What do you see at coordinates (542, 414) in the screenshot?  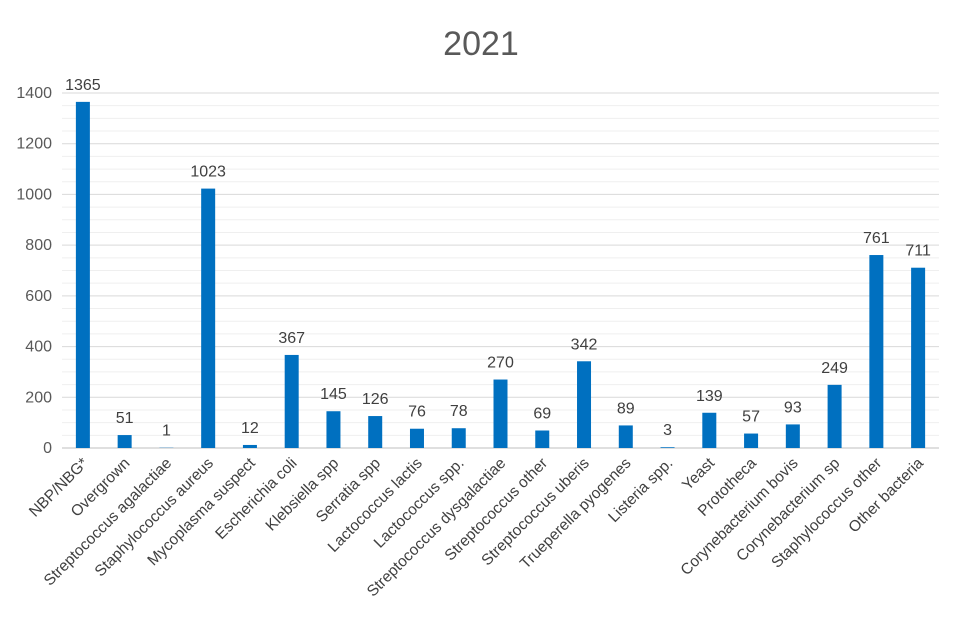 I see `data-label: 69` at bounding box center [542, 414].